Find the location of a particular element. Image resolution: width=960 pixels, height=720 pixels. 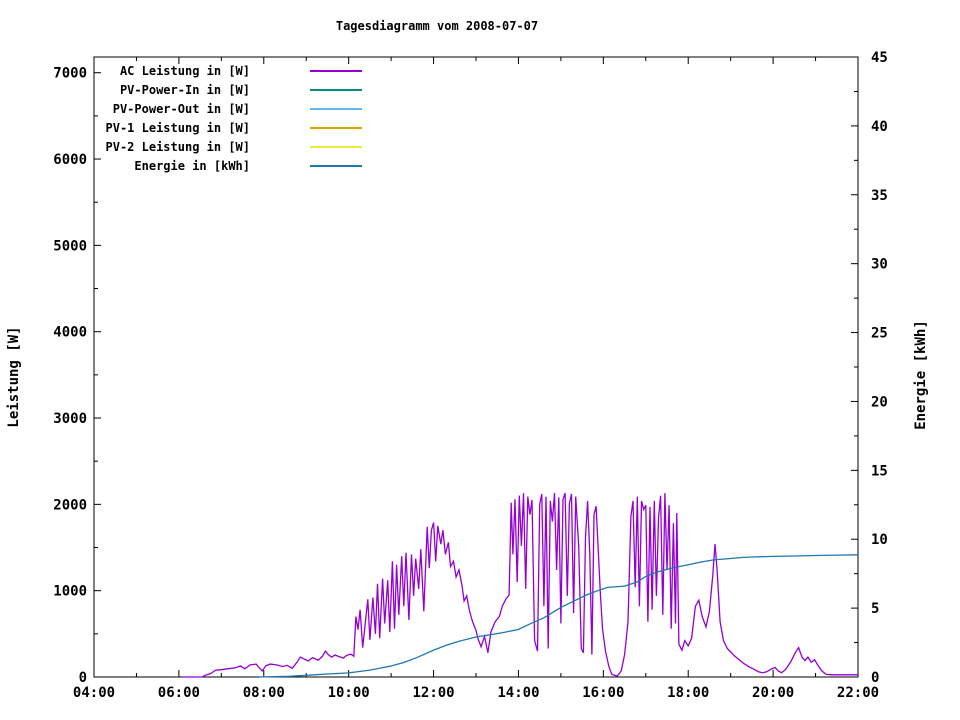

x-tick-label: 06:00 is located at coordinates (179, 693).